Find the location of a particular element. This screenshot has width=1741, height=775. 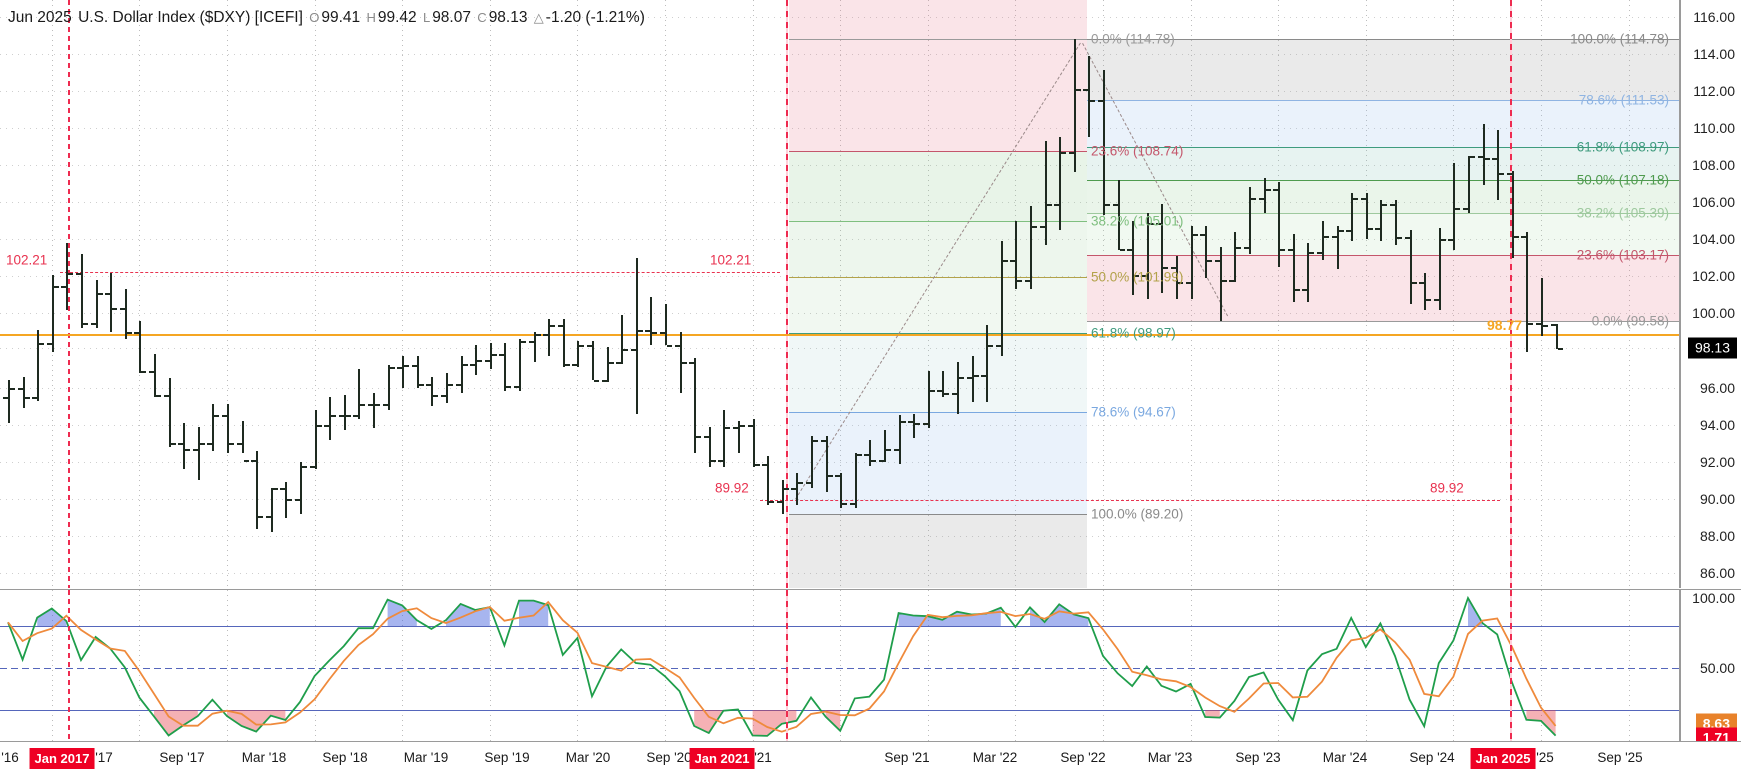

time-axis-label: Sep '18 is located at coordinates (345, 757).